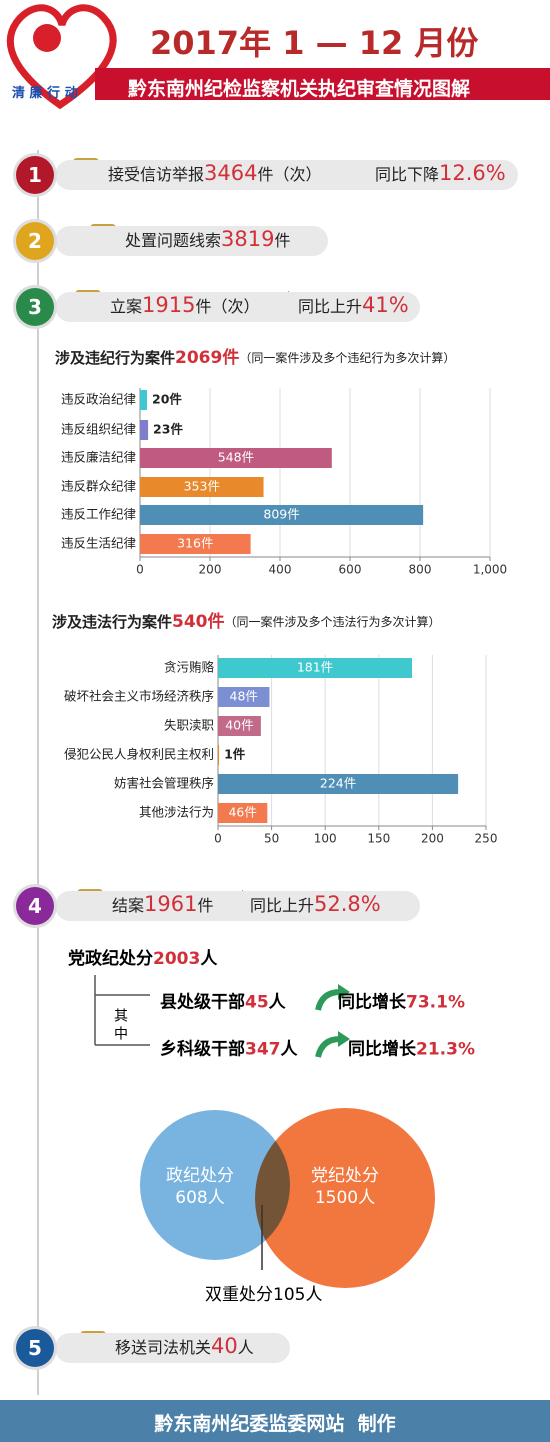  What do you see at coordinates (325, 839) in the screenshot?
I see `x-tick-label: 100` at bounding box center [325, 839].